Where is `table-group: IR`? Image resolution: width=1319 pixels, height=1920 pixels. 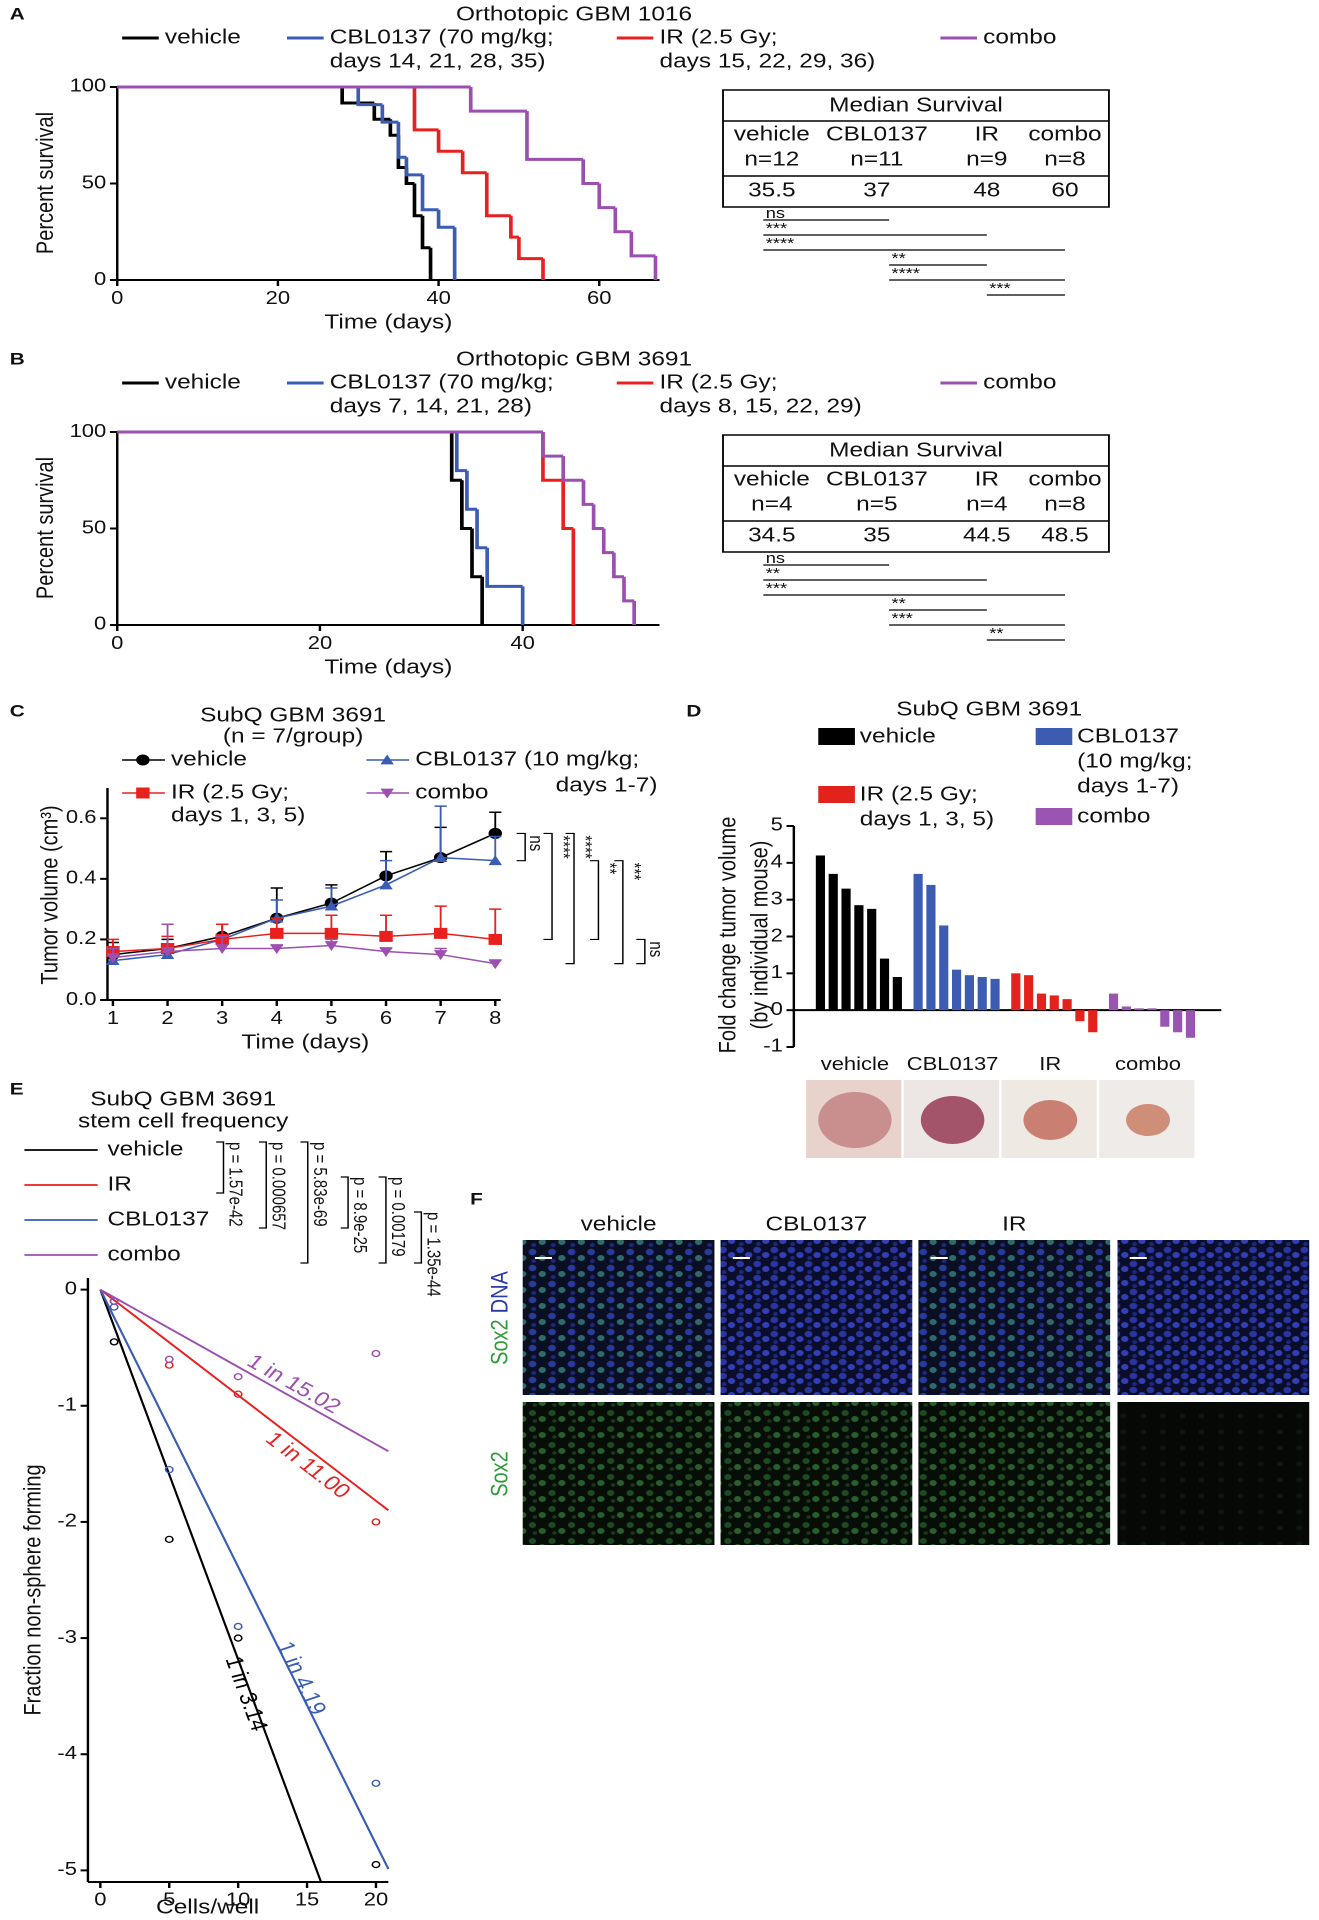 table-group: IR is located at coordinates (987, 133).